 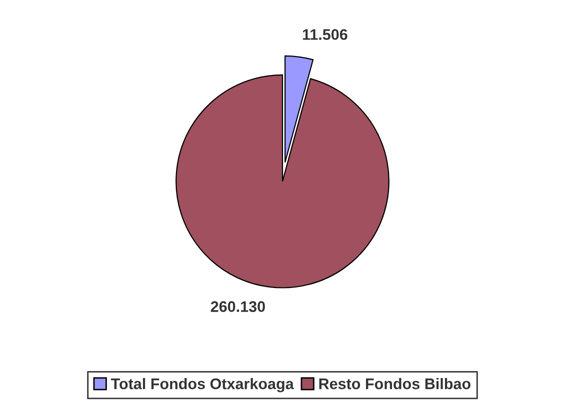 I want to click on legend-label: Resto Fondos Bilbao, so click(x=394, y=384).